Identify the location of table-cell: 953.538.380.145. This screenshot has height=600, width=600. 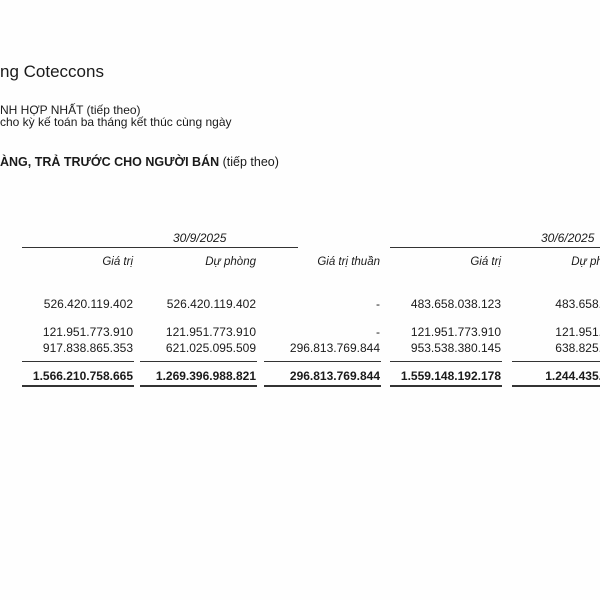
(455, 348).